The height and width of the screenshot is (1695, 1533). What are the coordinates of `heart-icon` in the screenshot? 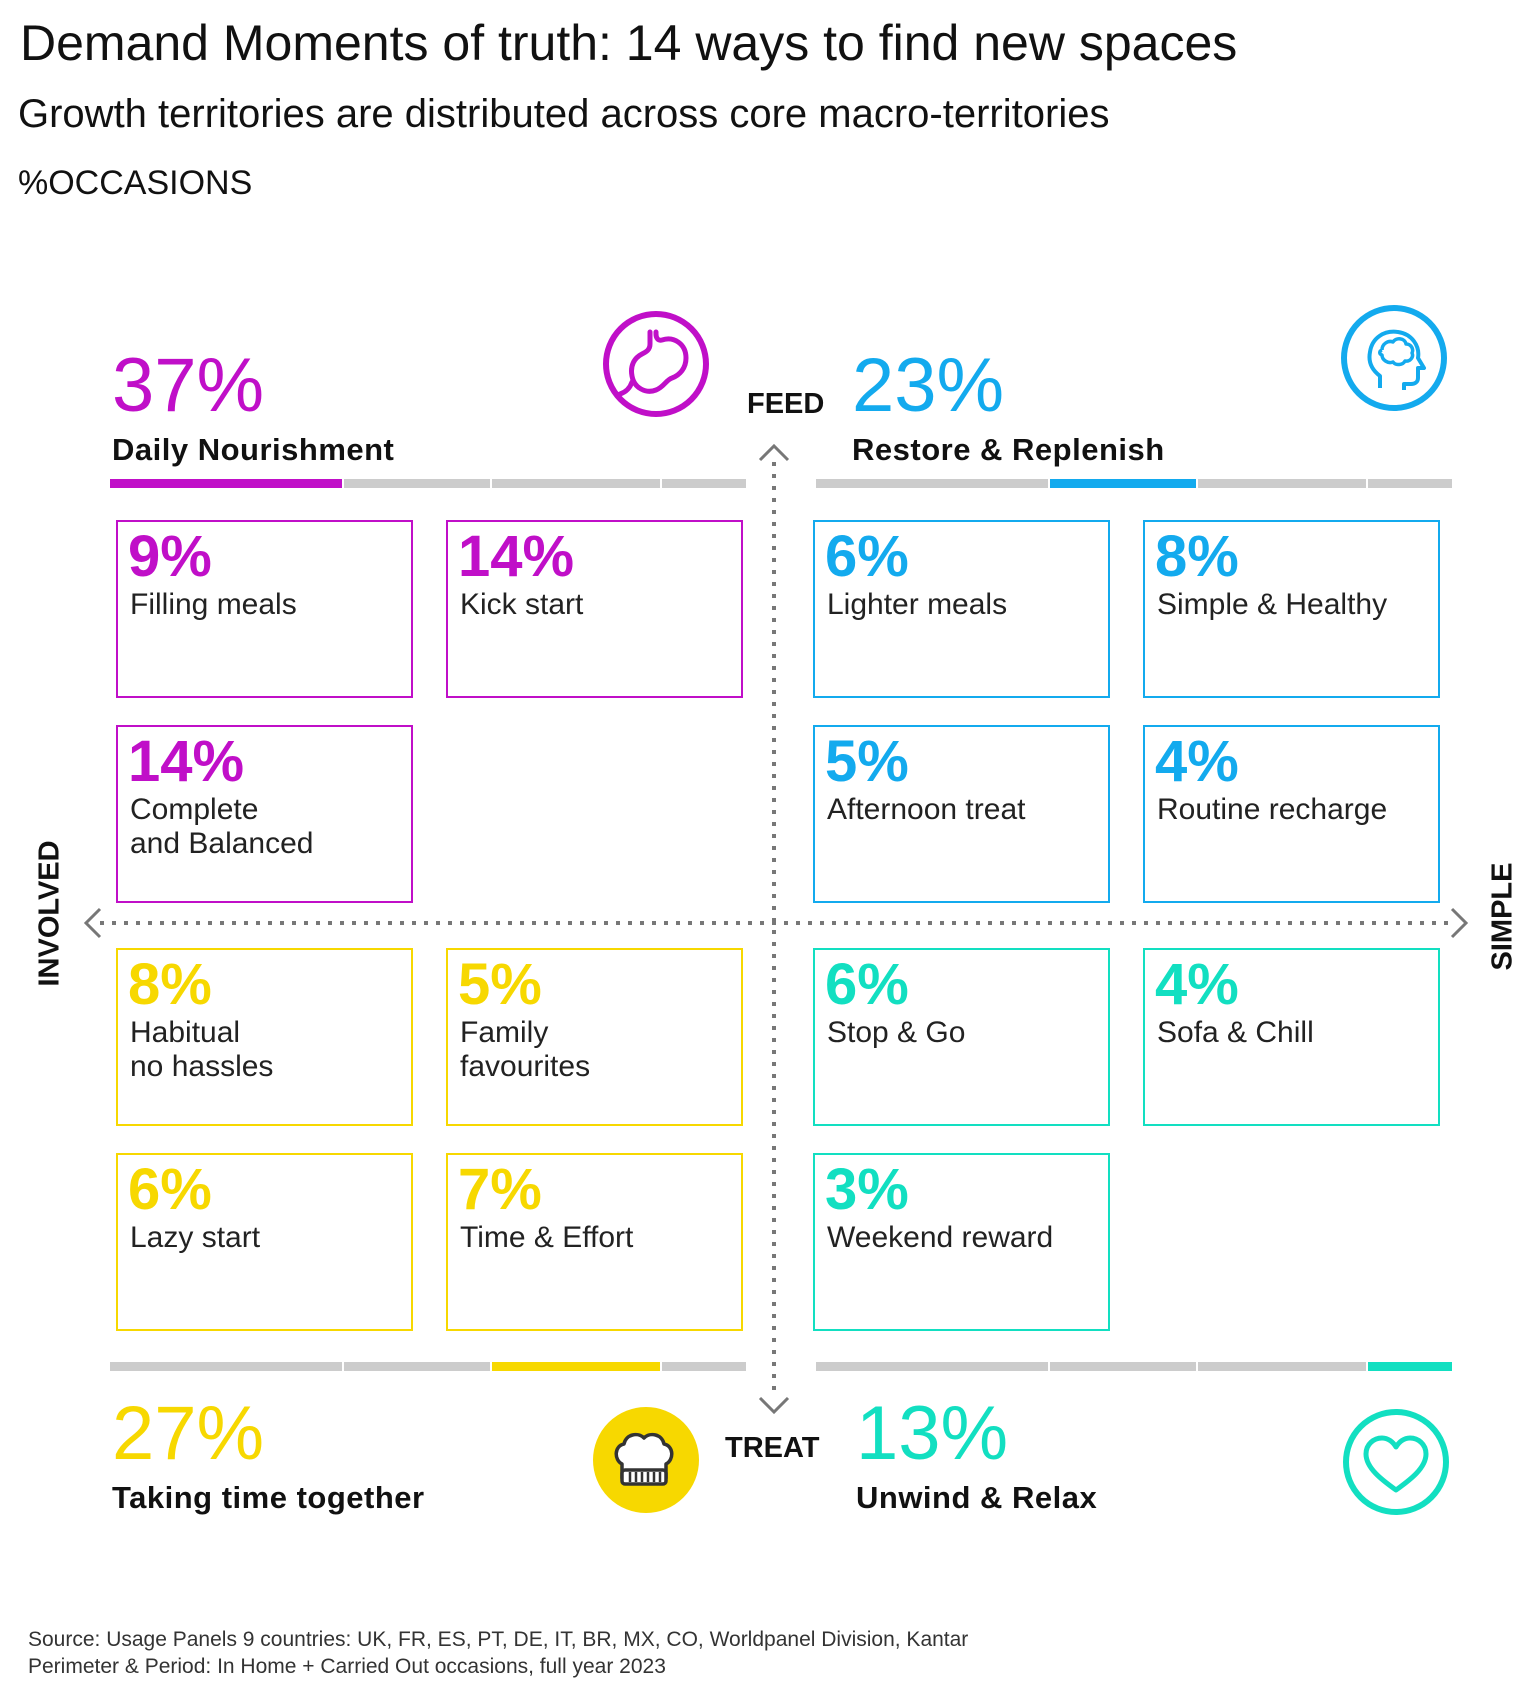 It's located at (1396, 1462).